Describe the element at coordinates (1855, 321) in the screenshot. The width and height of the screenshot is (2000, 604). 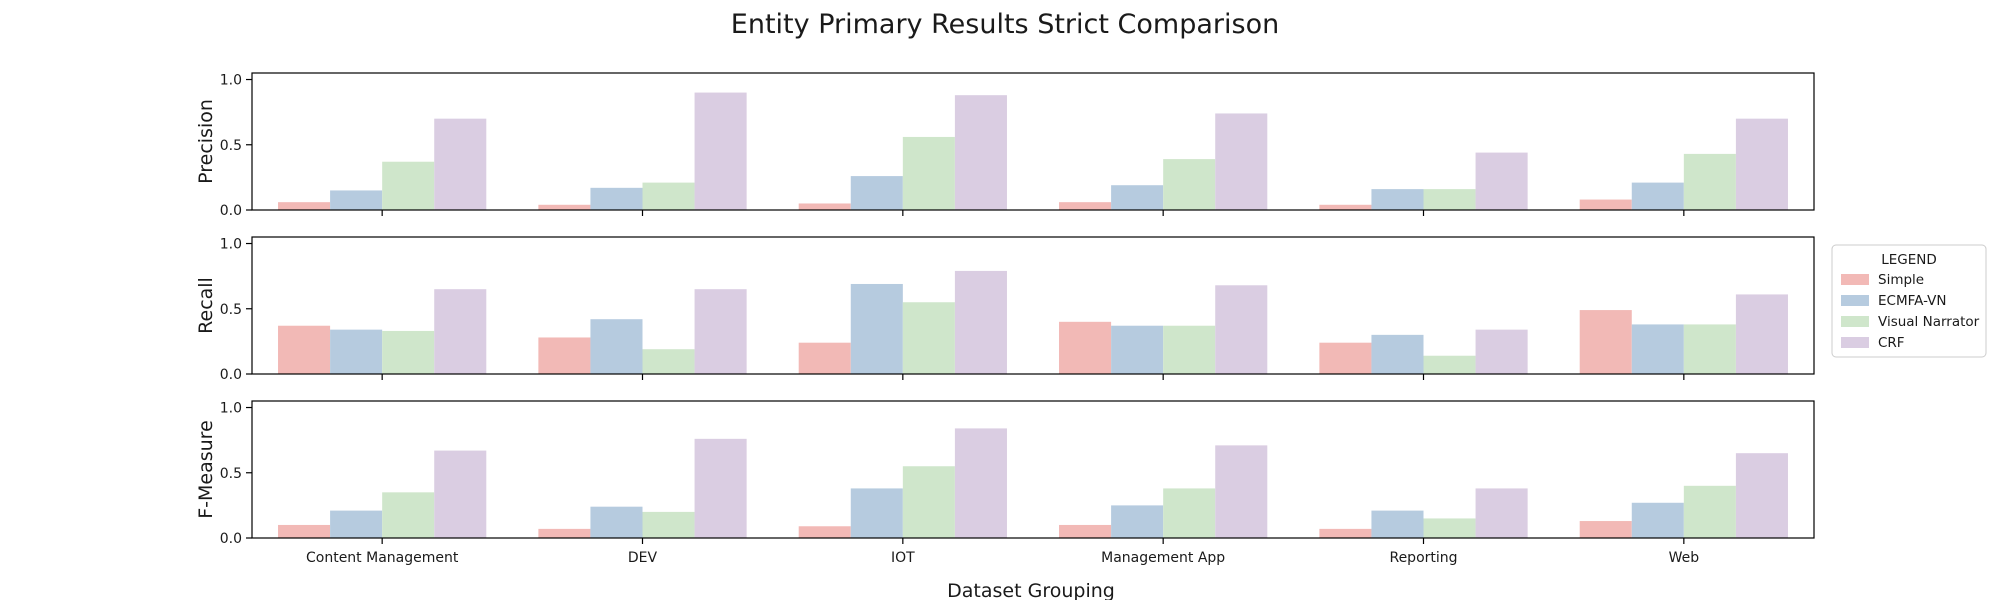
I see `legend-swatch-visual-narrator` at that location.